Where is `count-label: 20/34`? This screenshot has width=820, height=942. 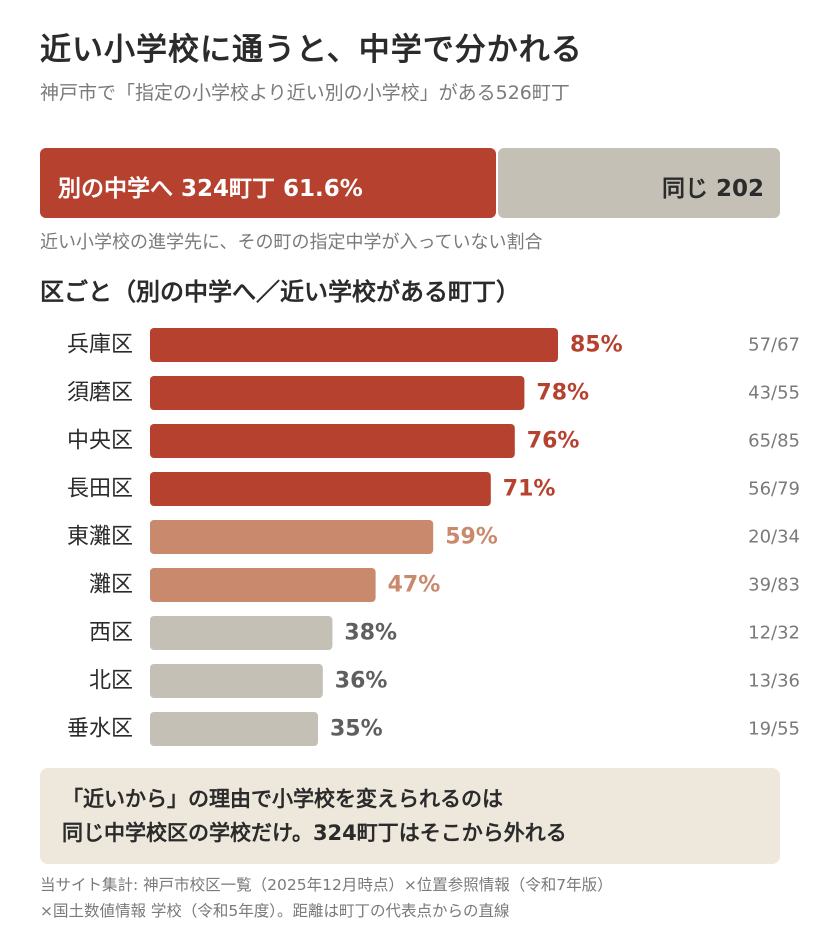
count-label: 20/34 is located at coordinates (774, 537).